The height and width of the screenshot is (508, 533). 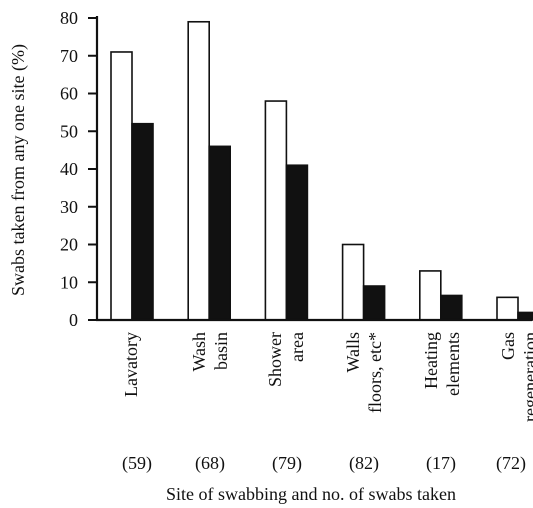 I want to click on category-label: regeneration, so click(x=526, y=377).